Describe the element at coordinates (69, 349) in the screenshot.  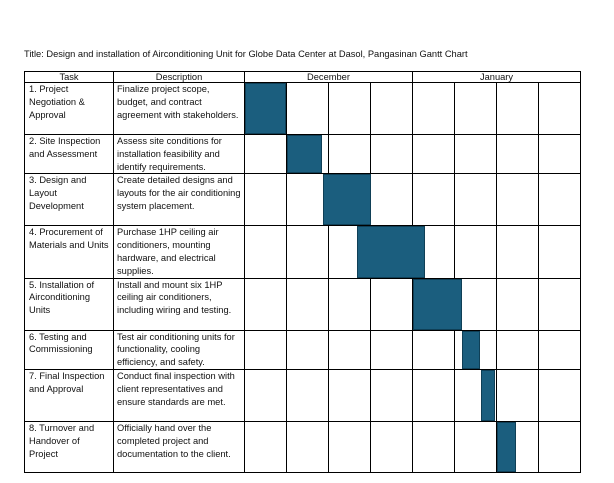
I see `task-cell: 6. Testing and Commissioning` at that location.